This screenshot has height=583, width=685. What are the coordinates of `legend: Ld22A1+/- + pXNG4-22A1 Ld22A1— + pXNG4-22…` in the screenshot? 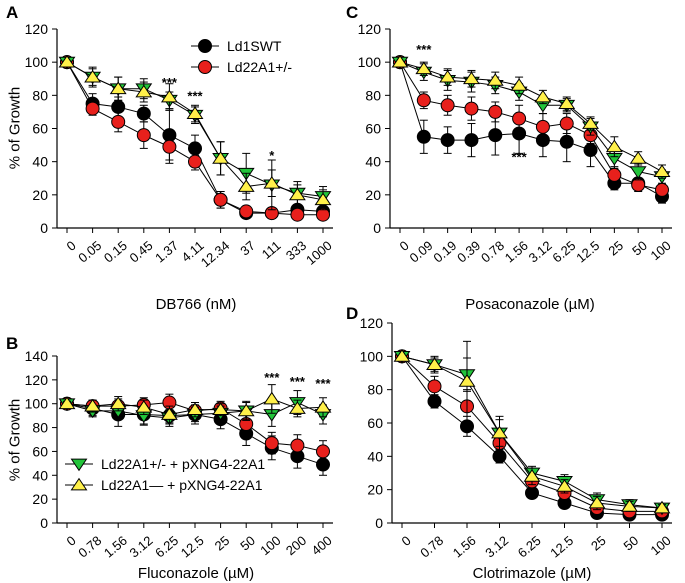 It's located at (165, 474).